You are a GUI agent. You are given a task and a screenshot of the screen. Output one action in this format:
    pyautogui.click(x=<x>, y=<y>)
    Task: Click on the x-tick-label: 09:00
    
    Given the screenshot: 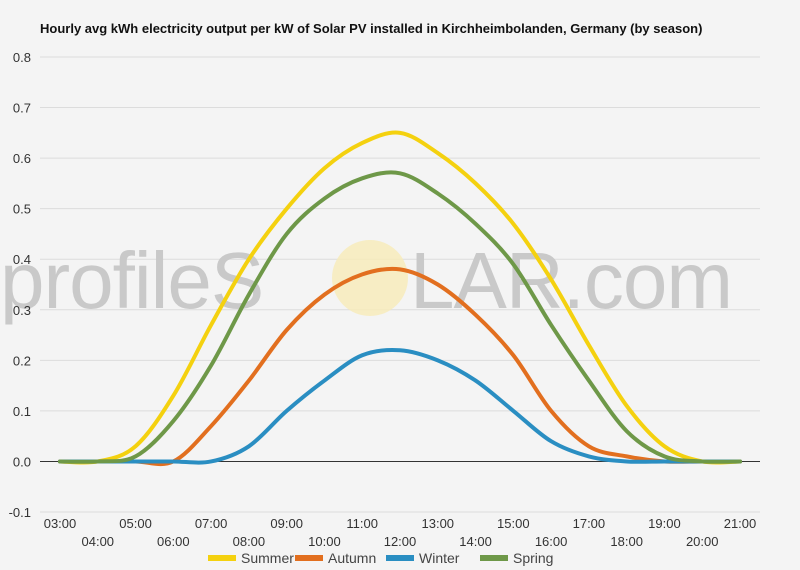 What is the action you would take?
    pyautogui.click(x=286, y=523)
    